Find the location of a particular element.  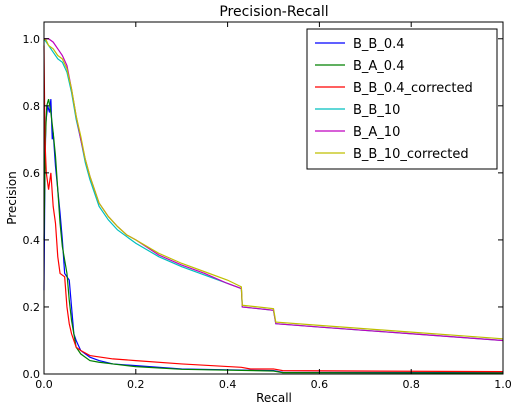

x-axis-label: Recall is located at coordinates (274, 398).